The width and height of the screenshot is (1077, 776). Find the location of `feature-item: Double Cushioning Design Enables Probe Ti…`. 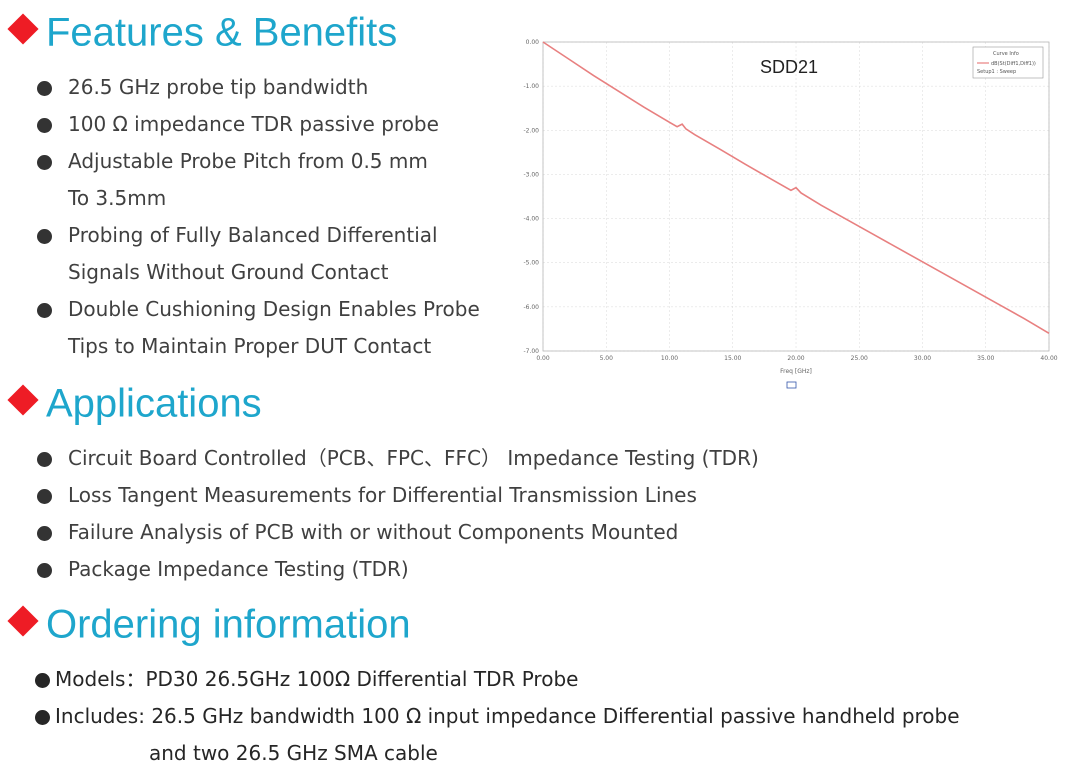

feature-item: Double Cushioning Design Enables Probe Ti… is located at coordinates (257, 328).